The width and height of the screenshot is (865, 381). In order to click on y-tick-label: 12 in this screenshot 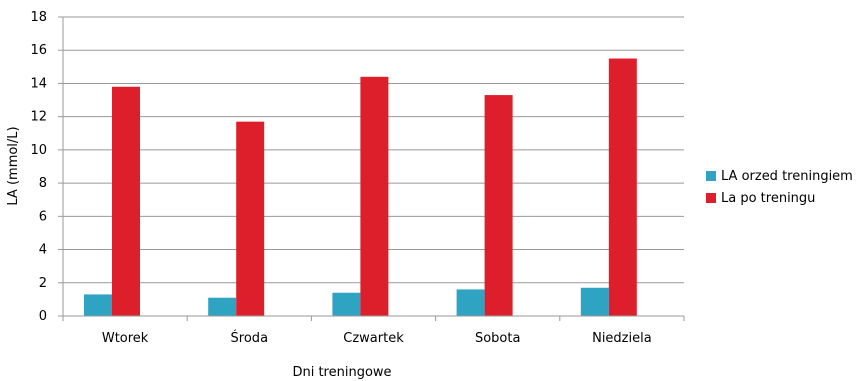, I will do `click(38, 117)`.